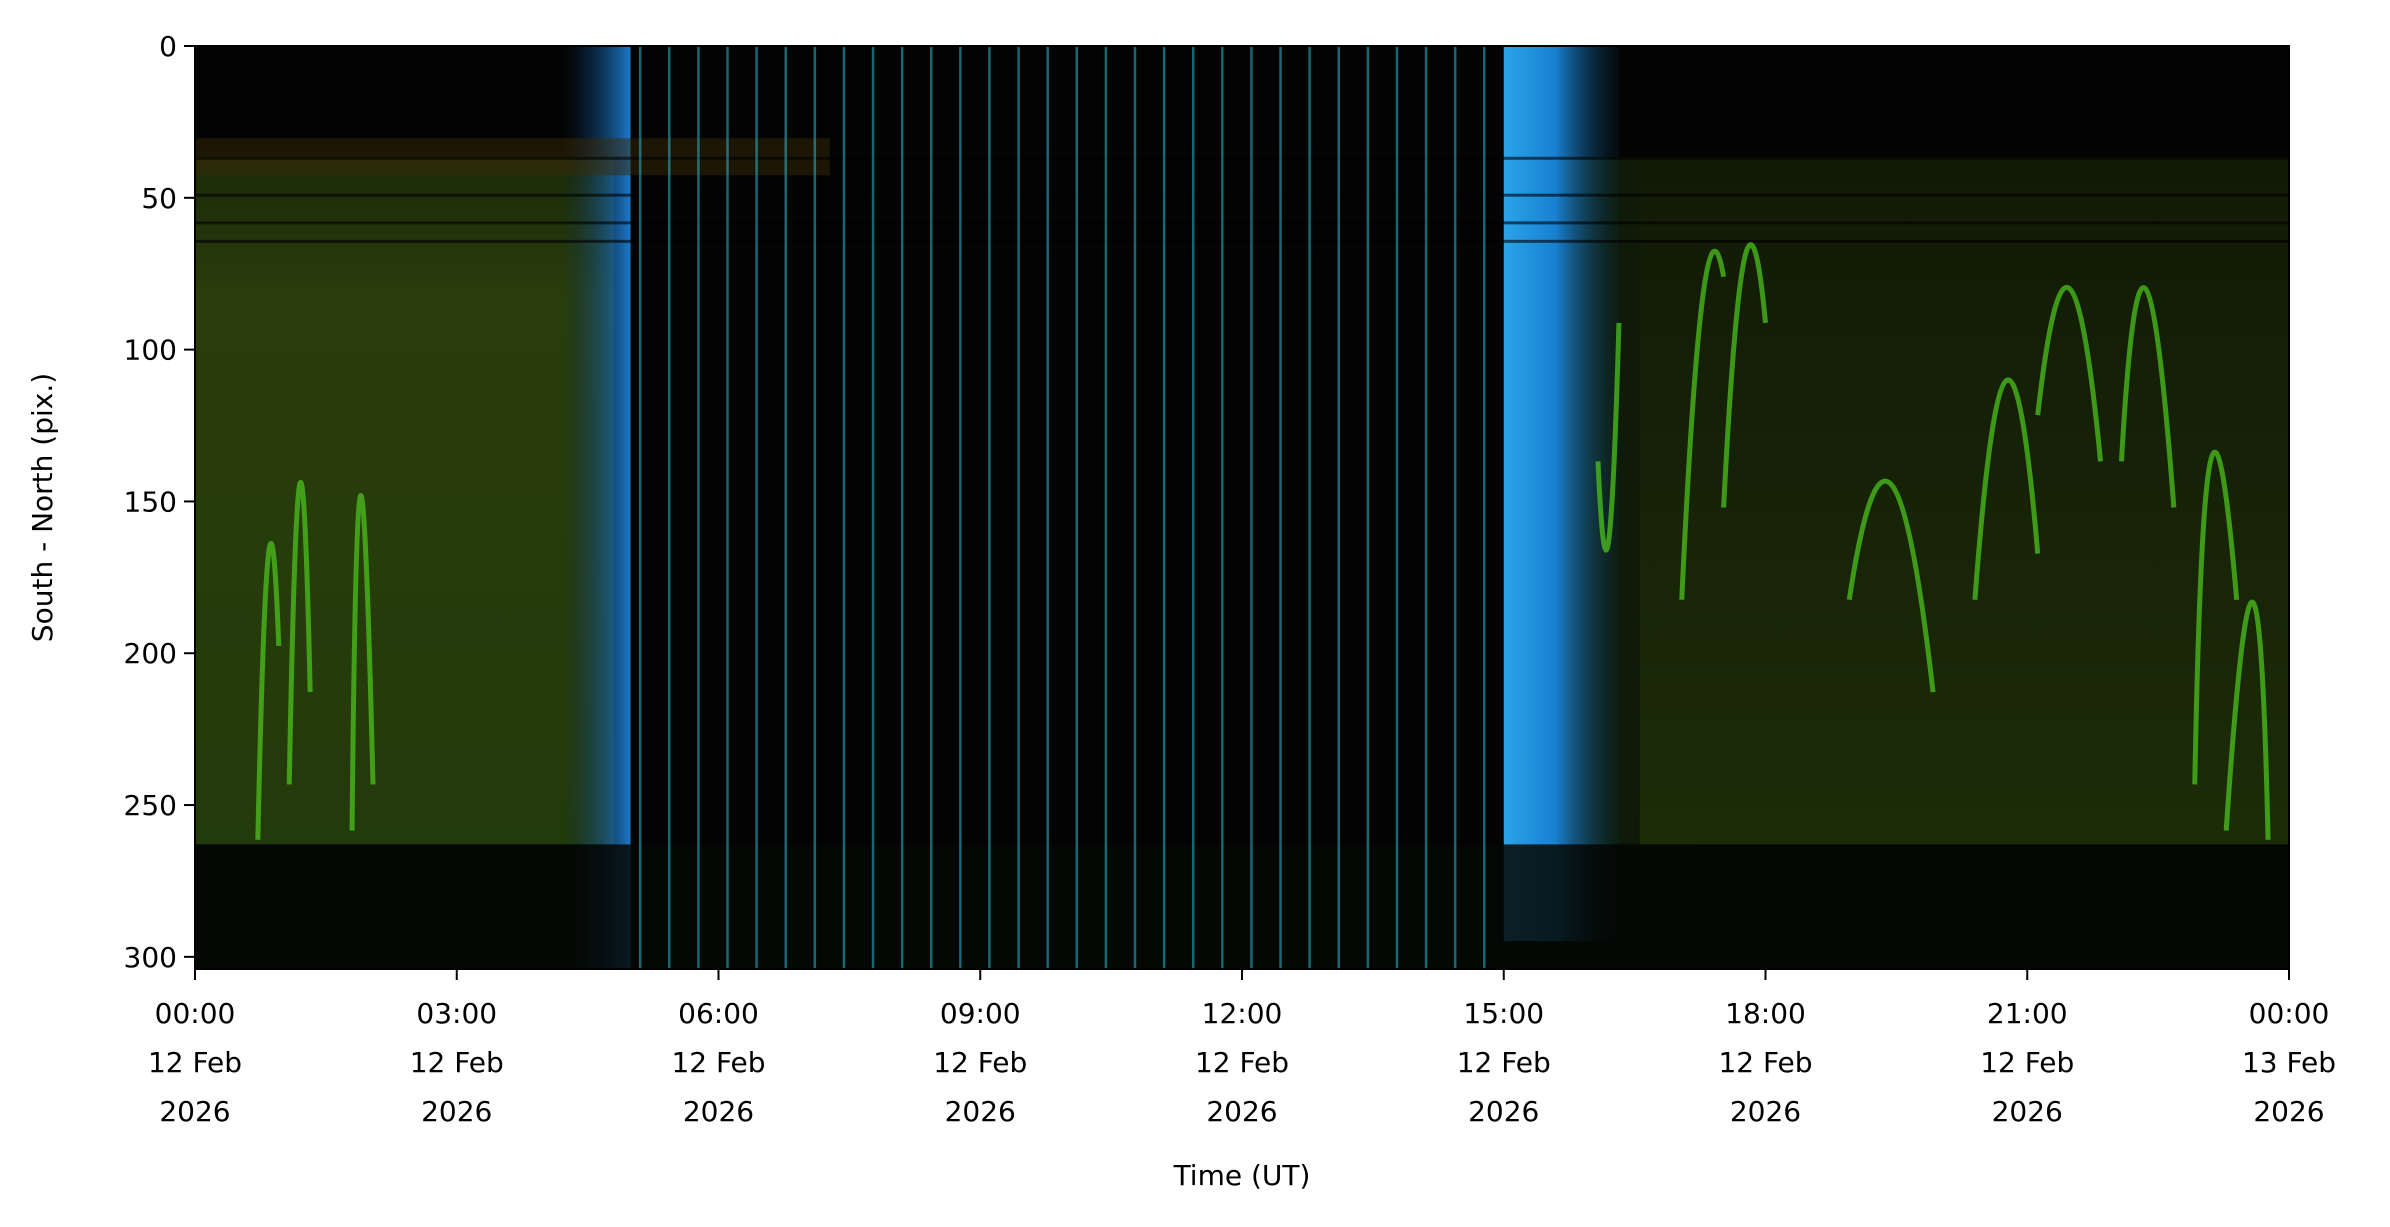 This screenshot has height=1227, width=2390. Describe the element at coordinates (1242, 1062) in the screenshot. I see `x-tick-label: 12:00 12 Feb 2026` at that location.